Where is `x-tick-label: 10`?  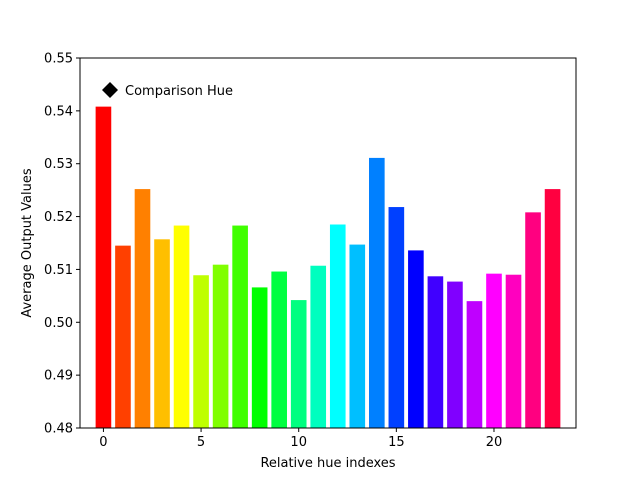
x-tick-label: 10 is located at coordinates (298, 442).